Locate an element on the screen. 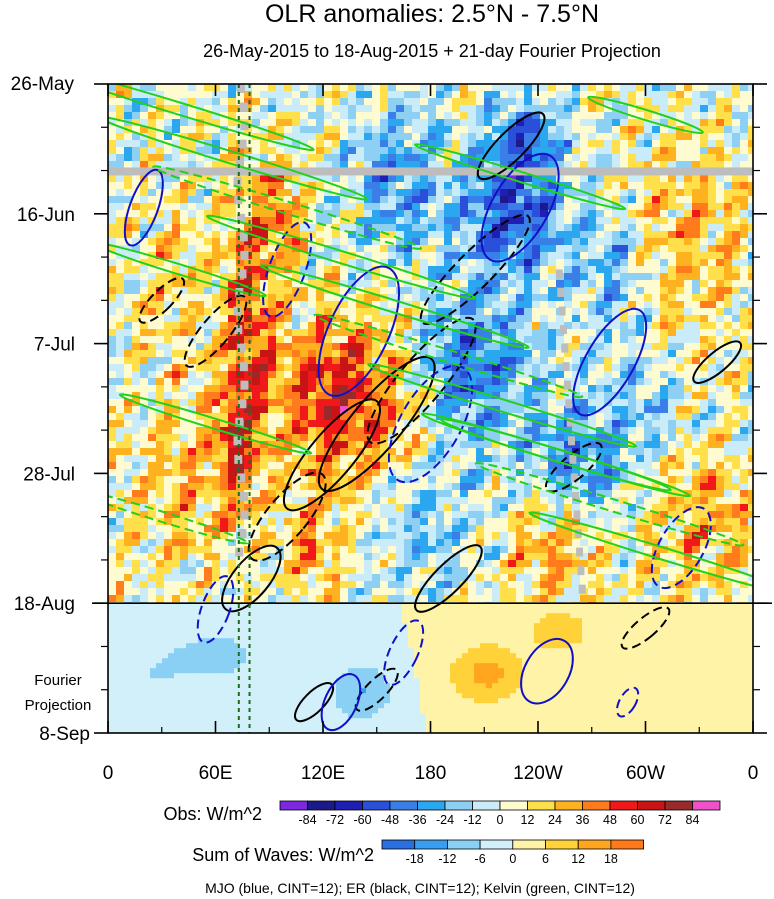  obs-colorbar-label: Obs: W/m^2 is located at coordinates (213, 814).